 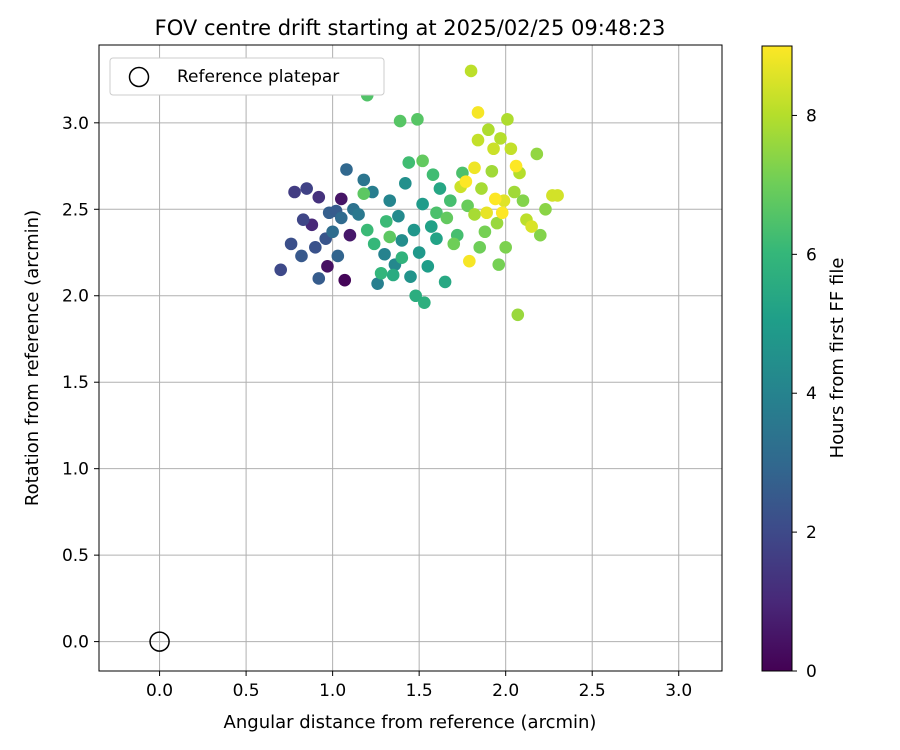 What do you see at coordinates (811, 116) in the screenshot?
I see `colorbar-tick-label: 8` at bounding box center [811, 116].